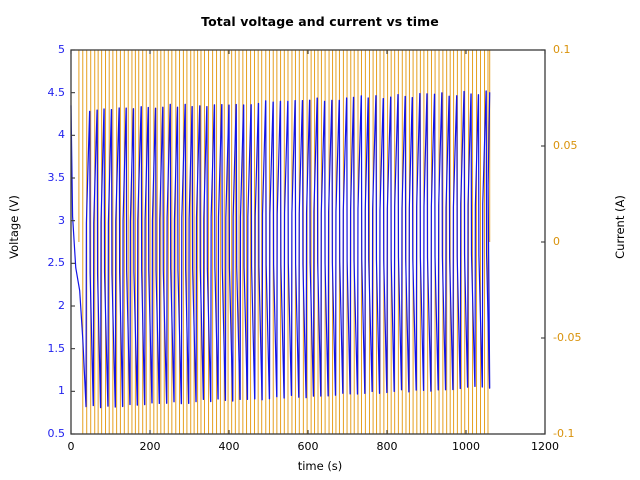 The width and height of the screenshot is (640, 480). What do you see at coordinates (320, 21) in the screenshot?
I see `chart-title: Total voltage and current vs time` at bounding box center [320, 21].